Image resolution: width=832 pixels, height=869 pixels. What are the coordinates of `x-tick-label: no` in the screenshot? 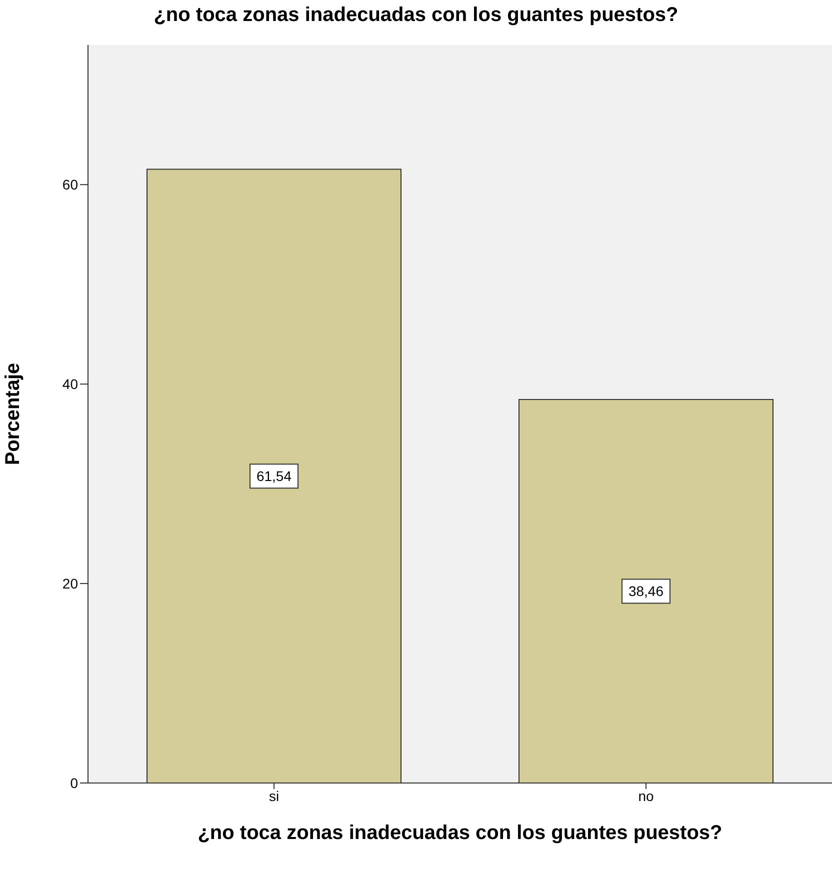 It's located at (646, 796).